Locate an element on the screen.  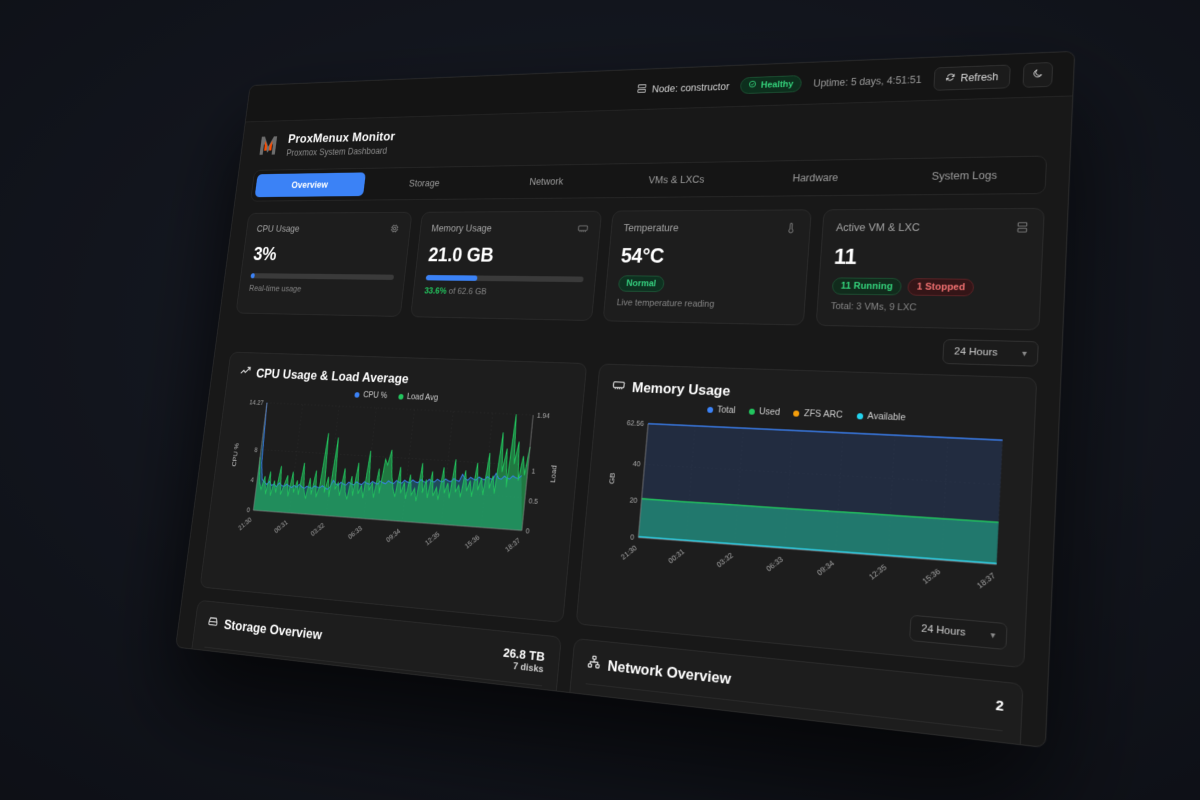
legend-dot-available is located at coordinates (860, 416).